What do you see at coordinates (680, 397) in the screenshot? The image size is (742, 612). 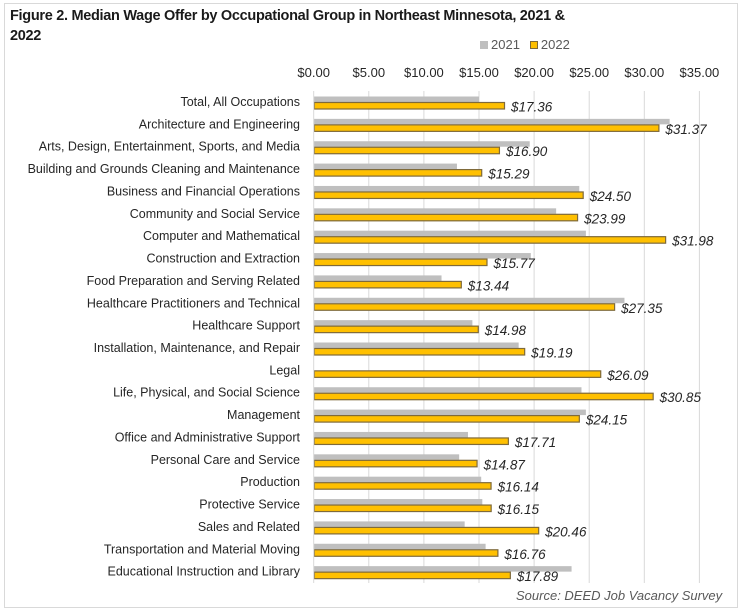 I see `data-label-2022: $30.85` at bounding box center [680, 397].